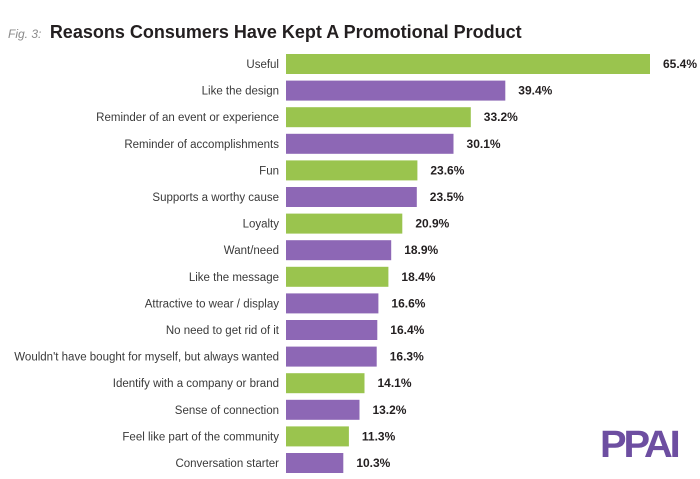 Image resolution: width=700 pixels, height=479 pixels. What do you see at coordinates (407, 357) in the screenshot?
I see `value-label: 16.3%` at bounding box center [407, 357].